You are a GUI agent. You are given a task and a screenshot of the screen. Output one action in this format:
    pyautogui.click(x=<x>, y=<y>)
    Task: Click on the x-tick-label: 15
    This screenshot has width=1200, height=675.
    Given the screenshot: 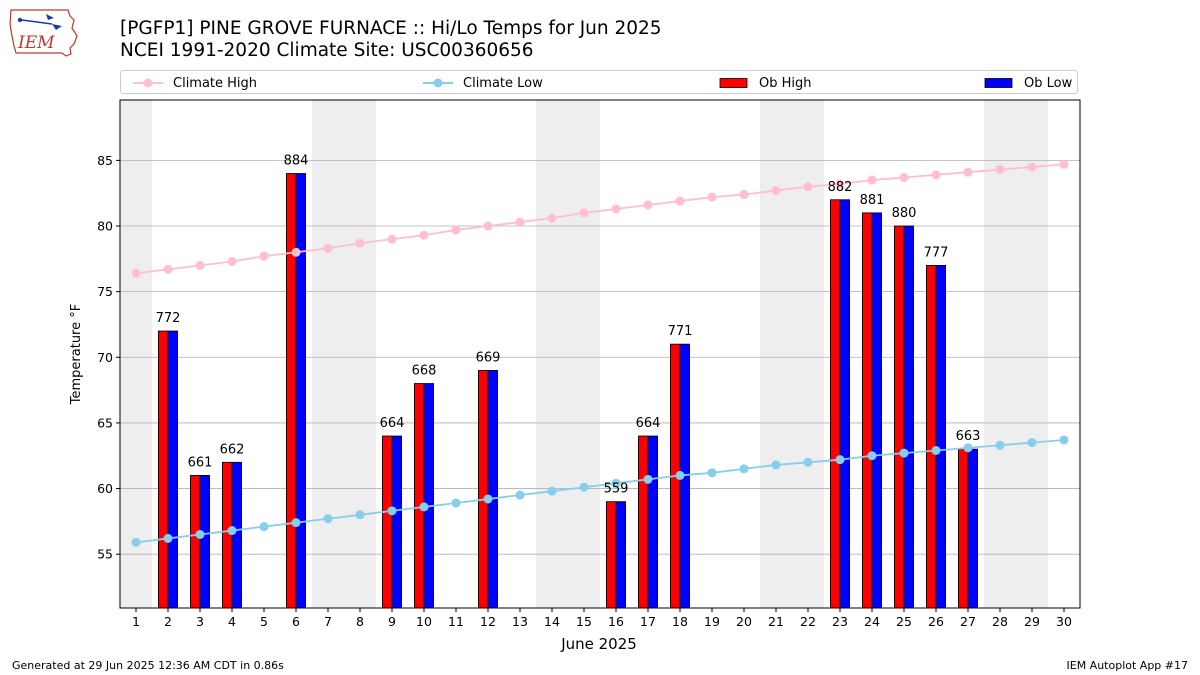 What is the action you would take?
    pyautogui.click(x=584, y=621)
    